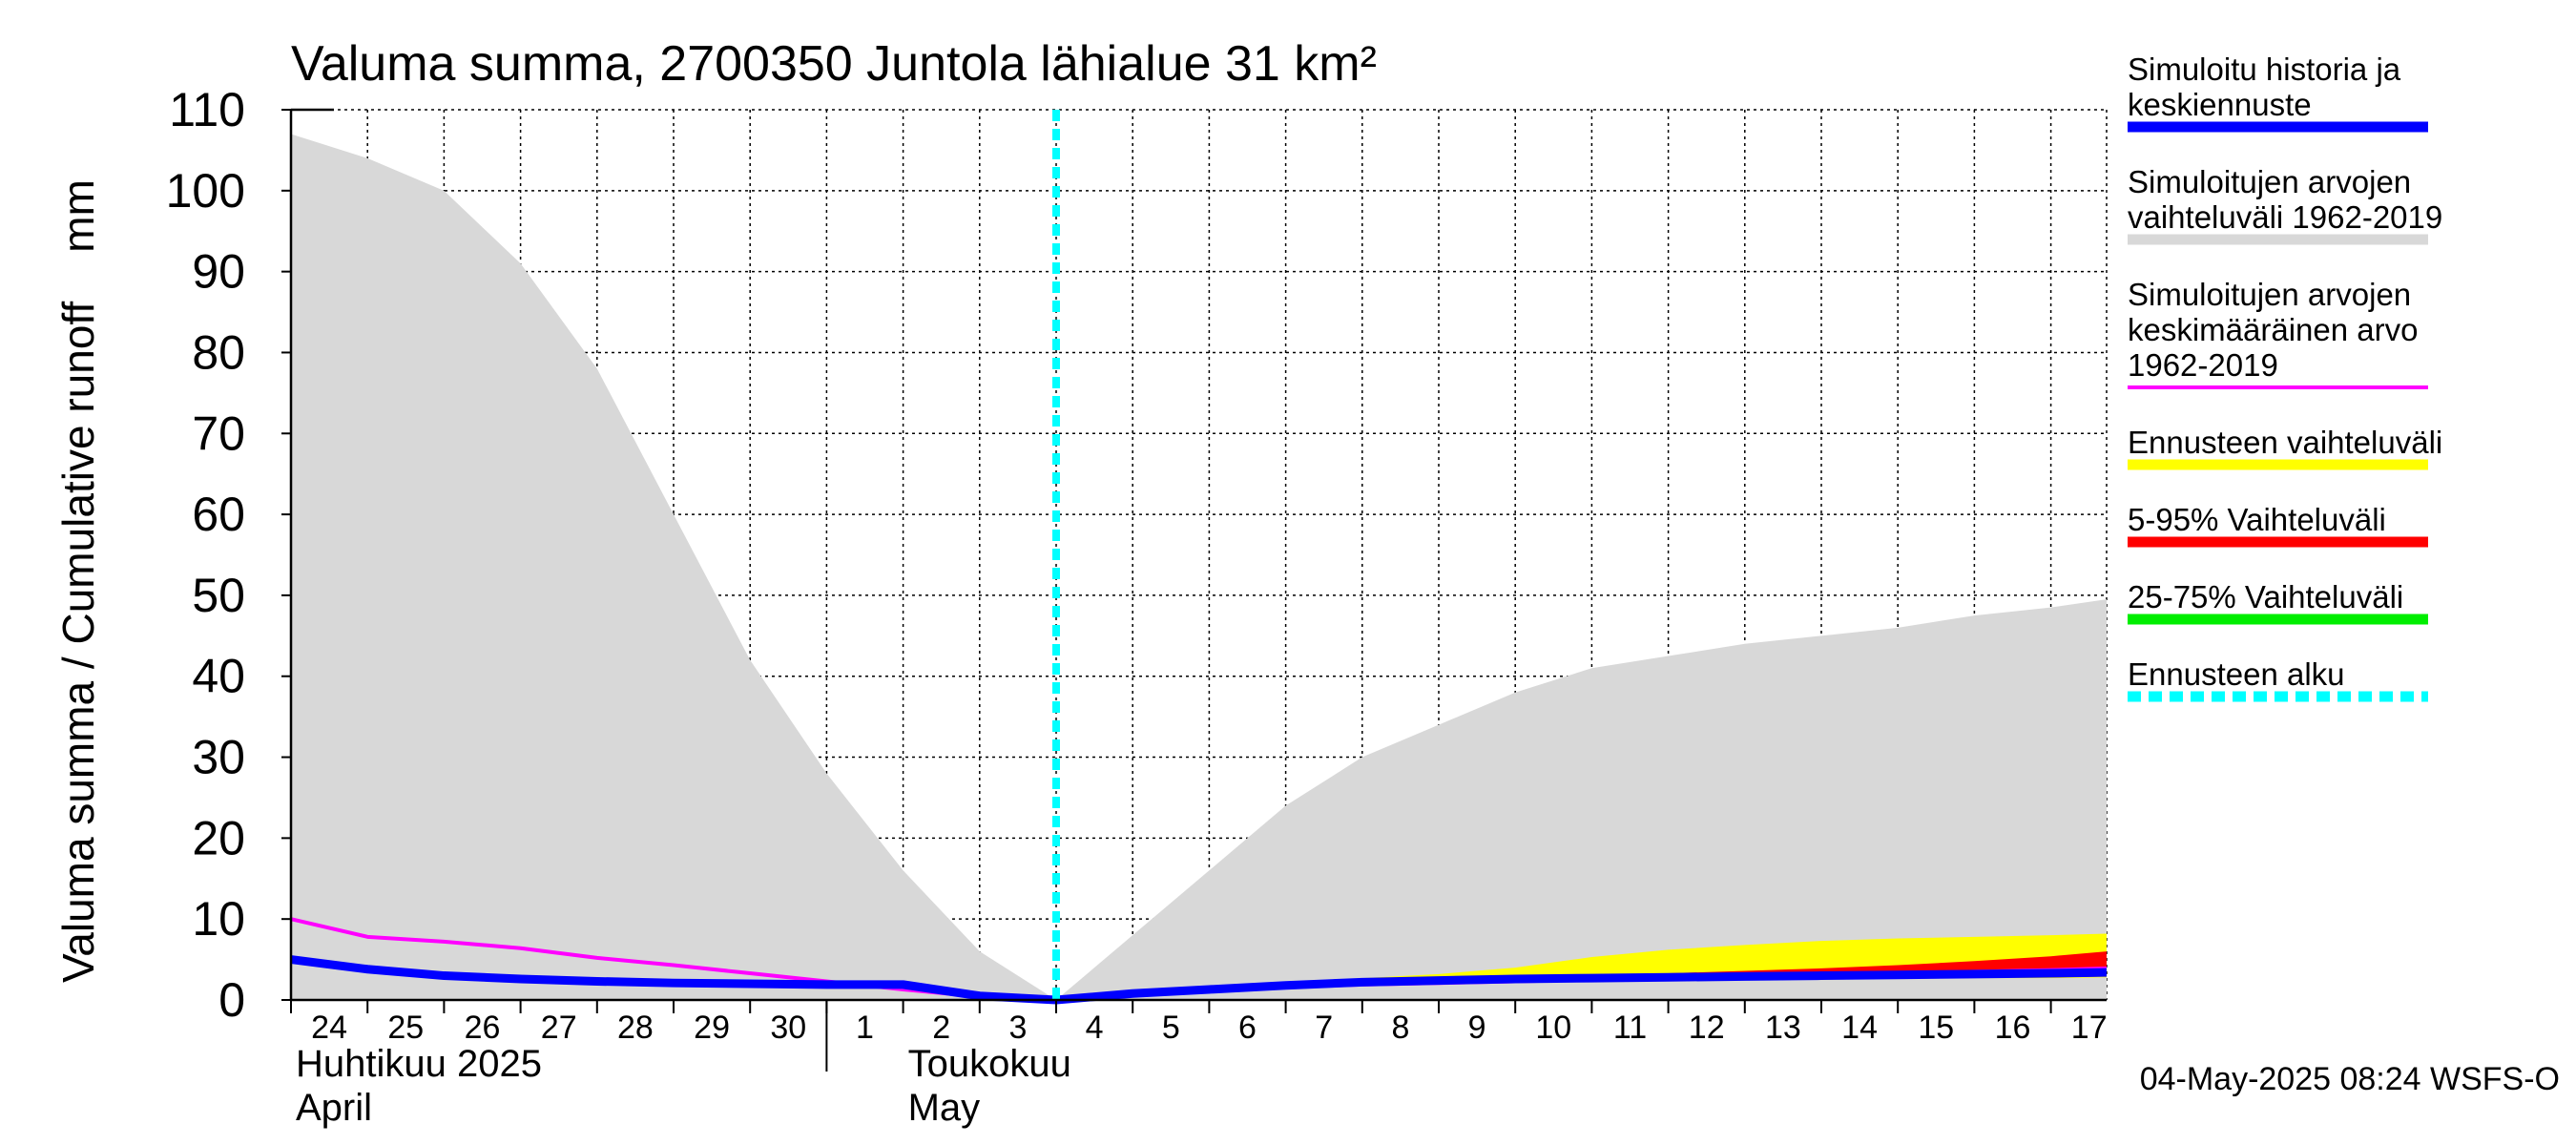 The width and height of the screenshot is (2576, 1145). What do you see at coordinates (559, 1028) in the screenshot?
I see `x-tick-label: 27` at bounding box center [559, 1028].